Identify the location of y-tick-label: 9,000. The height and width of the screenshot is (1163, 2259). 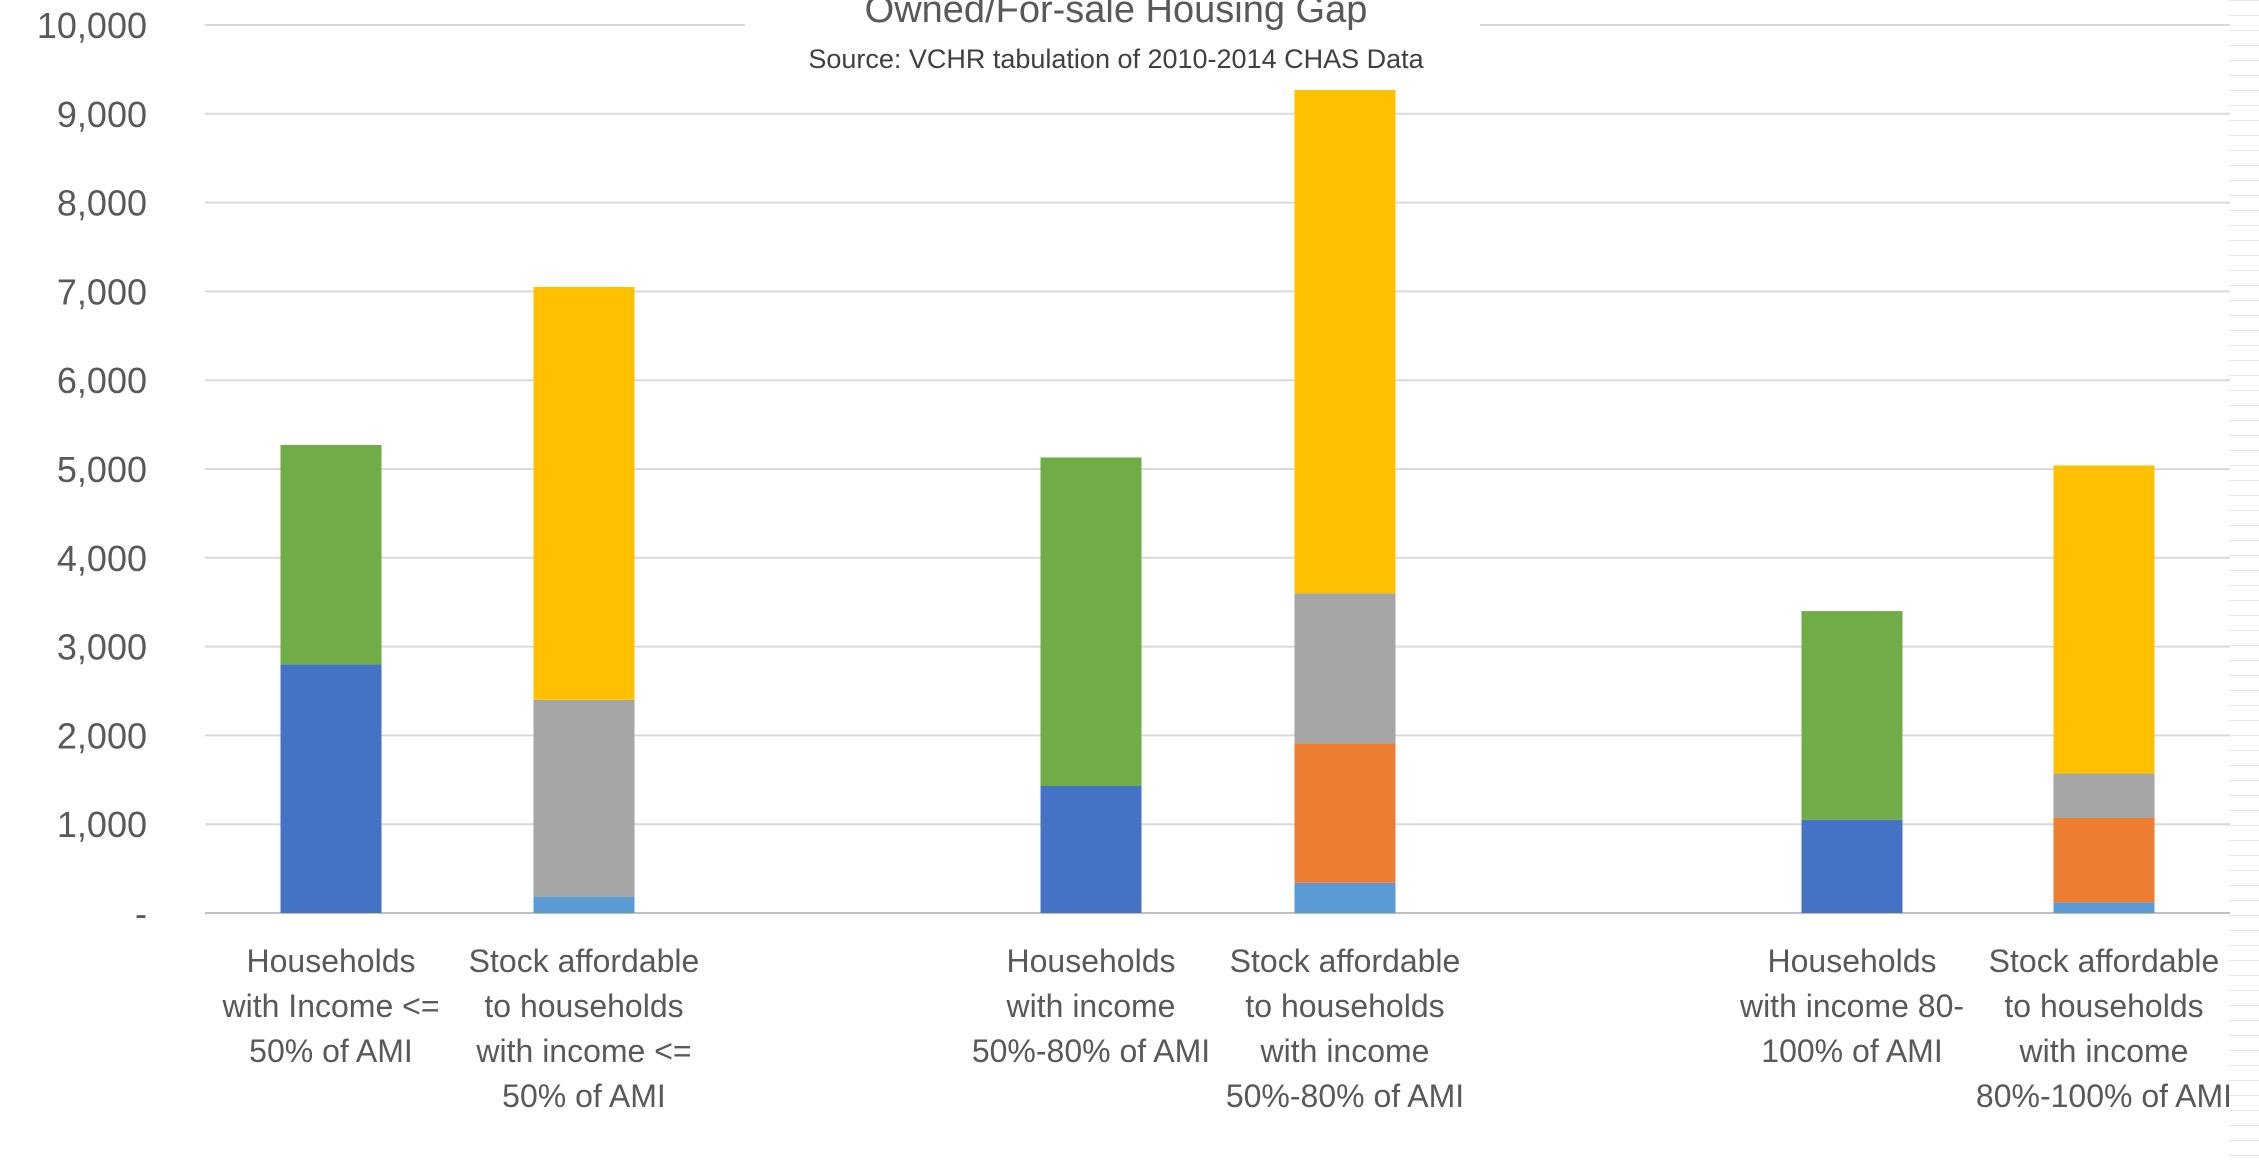
(102, 114).